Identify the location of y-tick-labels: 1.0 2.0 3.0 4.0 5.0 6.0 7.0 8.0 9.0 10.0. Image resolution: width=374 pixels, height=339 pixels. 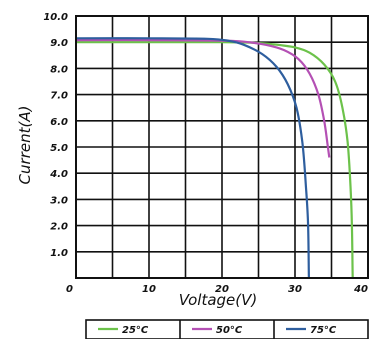
(55, 135).